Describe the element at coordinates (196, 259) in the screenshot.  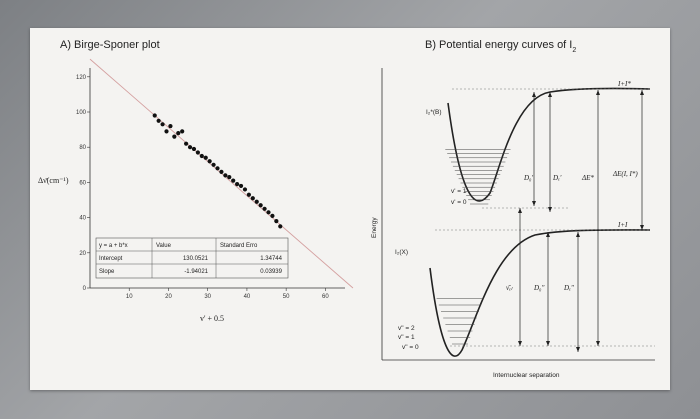
I see `table-cell-value: 130.0521` at that location.